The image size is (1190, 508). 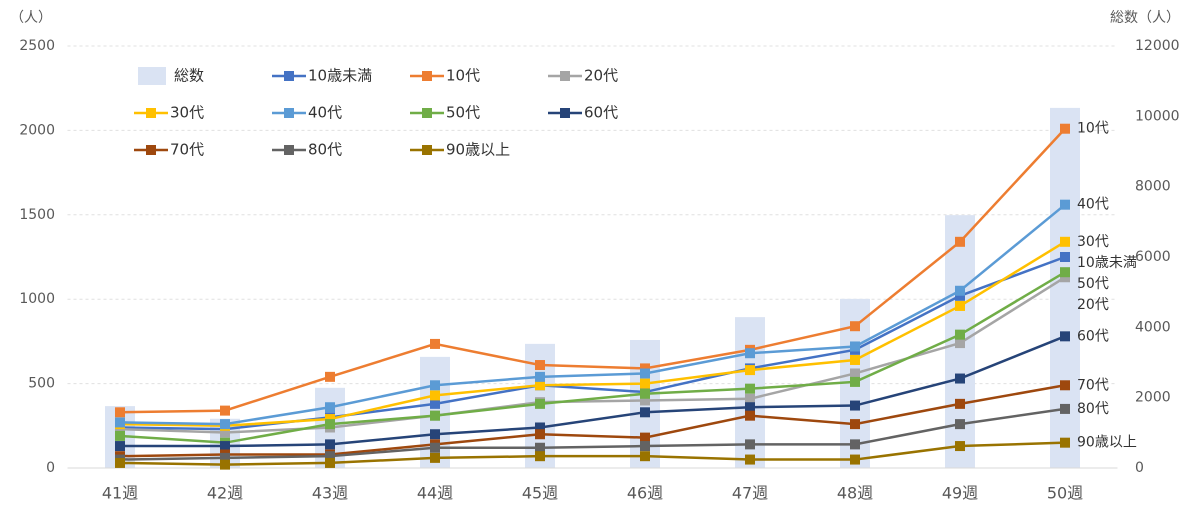 I want to click on x-tick-label: 41週, so click(x=120, y=493).